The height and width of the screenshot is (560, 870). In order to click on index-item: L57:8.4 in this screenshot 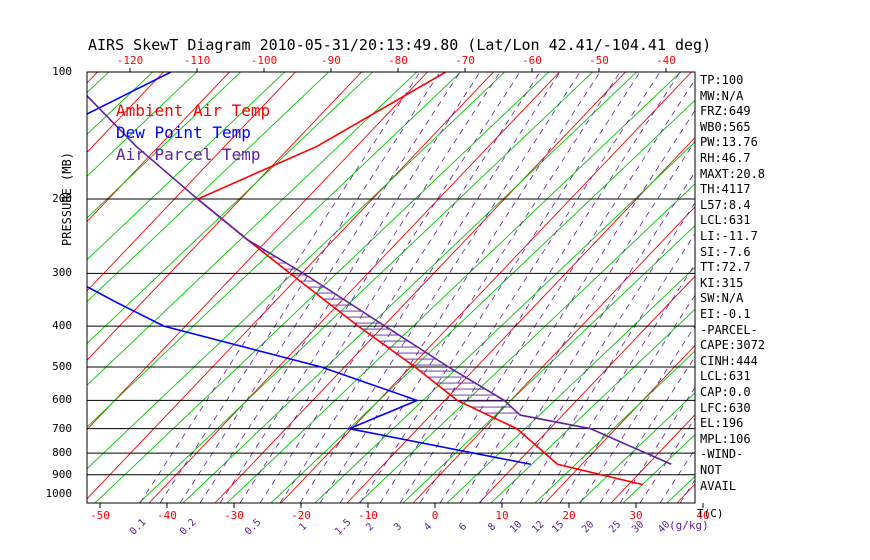, I will do `click(725, 204)`.